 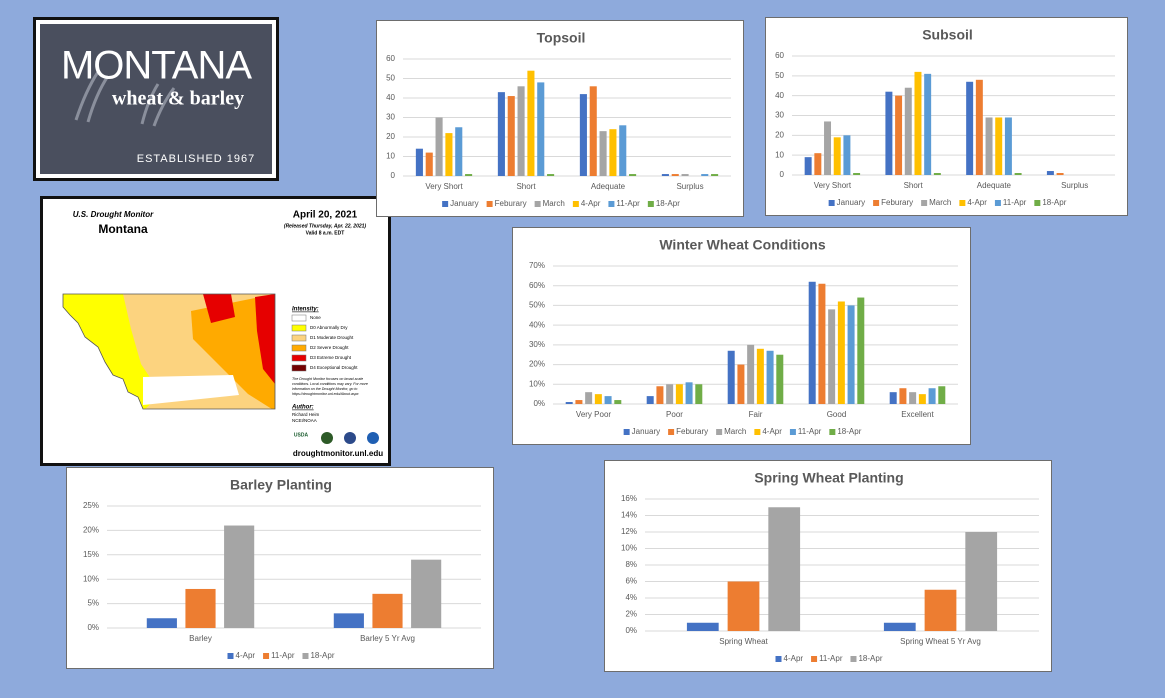 I want to click on y-tick-label: 16%, so click(x=629, y=498).